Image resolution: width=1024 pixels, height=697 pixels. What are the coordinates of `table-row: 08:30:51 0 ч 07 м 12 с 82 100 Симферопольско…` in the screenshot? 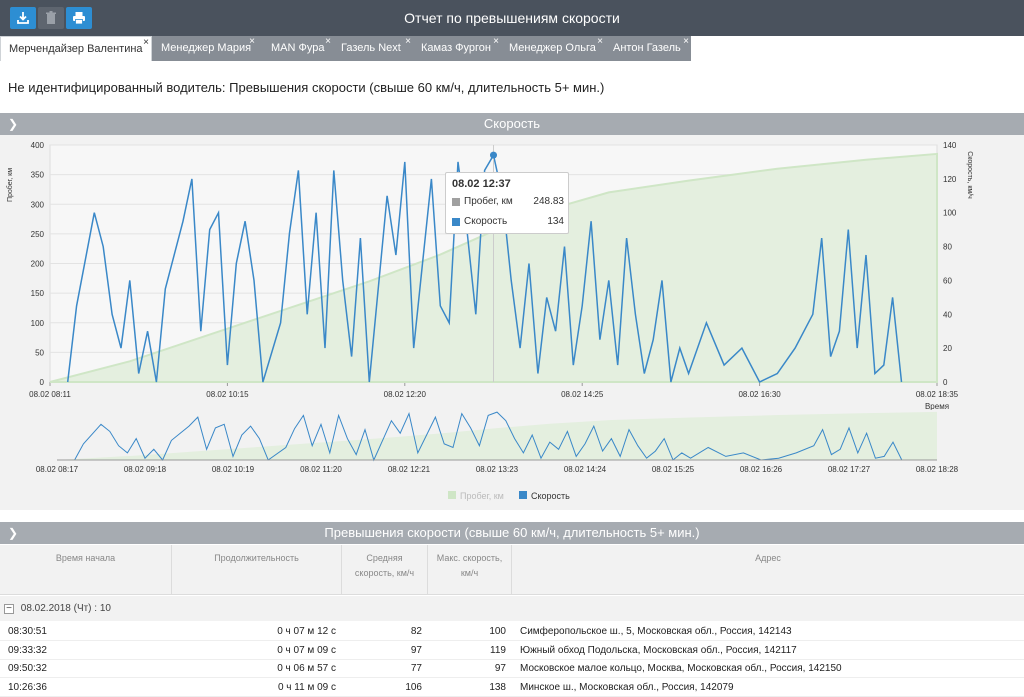 It's located at (512, 632).